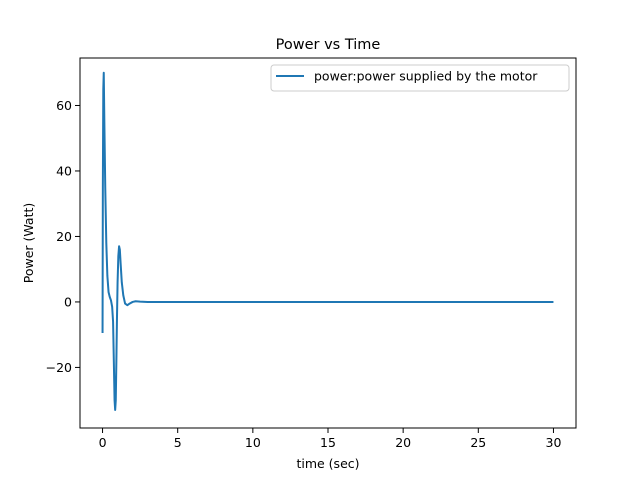 This screenshot has width=640, height=480. Describe the element at coordinates (64, 105) in the screenshot. I see `y-tick-label-4: 60` at that location.